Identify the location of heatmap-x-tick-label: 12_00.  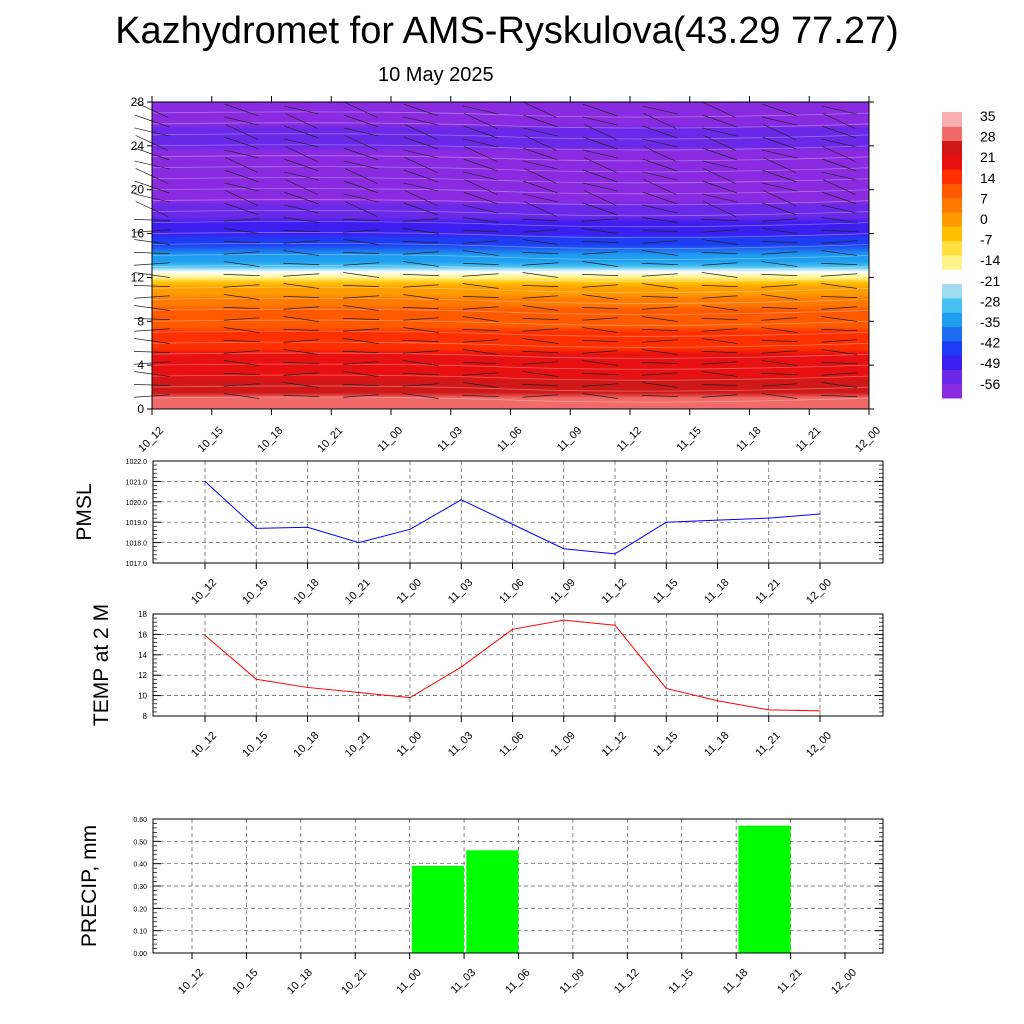
(868, 440).